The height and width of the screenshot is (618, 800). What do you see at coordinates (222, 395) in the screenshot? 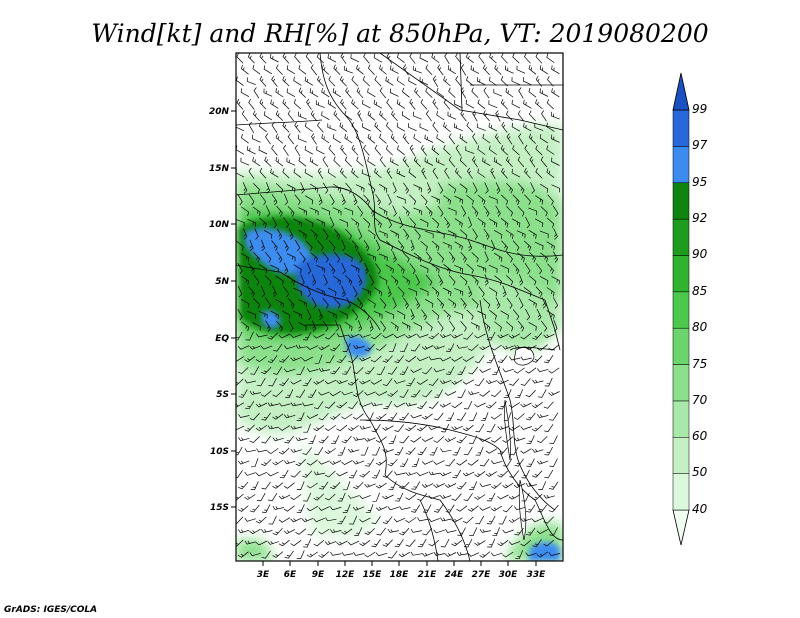
I see `lat-label: 5S` at bounding box center [222, 395].